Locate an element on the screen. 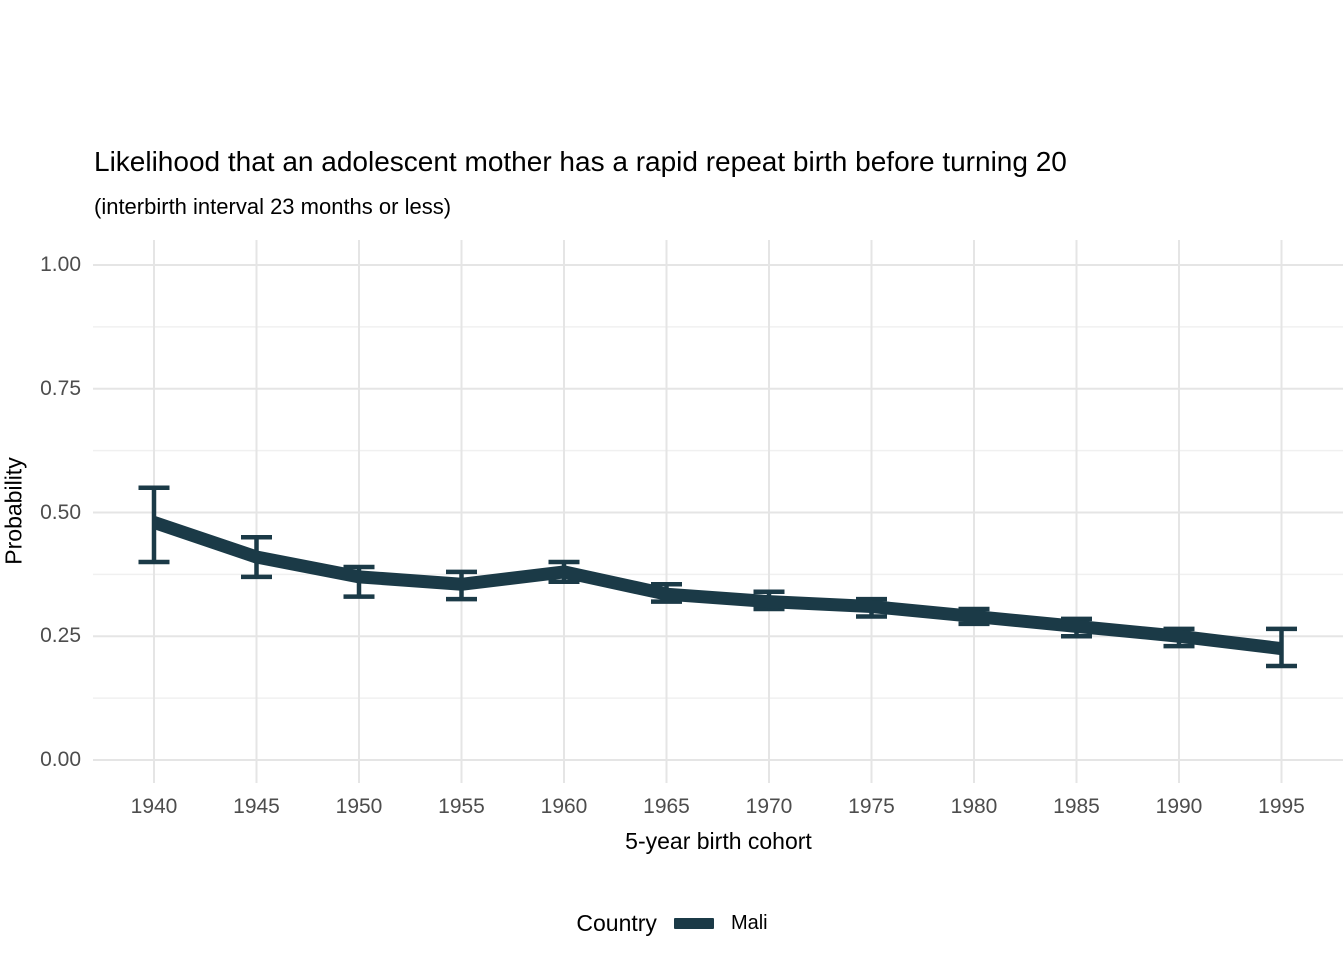 The image size is (1344, 960). x-tick-label: 1985 is located at coordinates (1076, 806).